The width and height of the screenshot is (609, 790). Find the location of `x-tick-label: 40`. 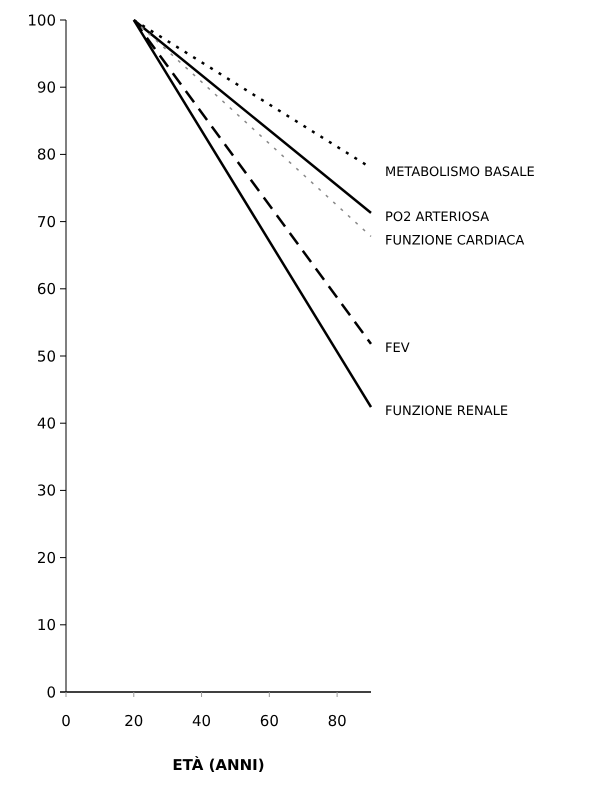

x-tick-label: 40 is located at coordinates (202, 721).